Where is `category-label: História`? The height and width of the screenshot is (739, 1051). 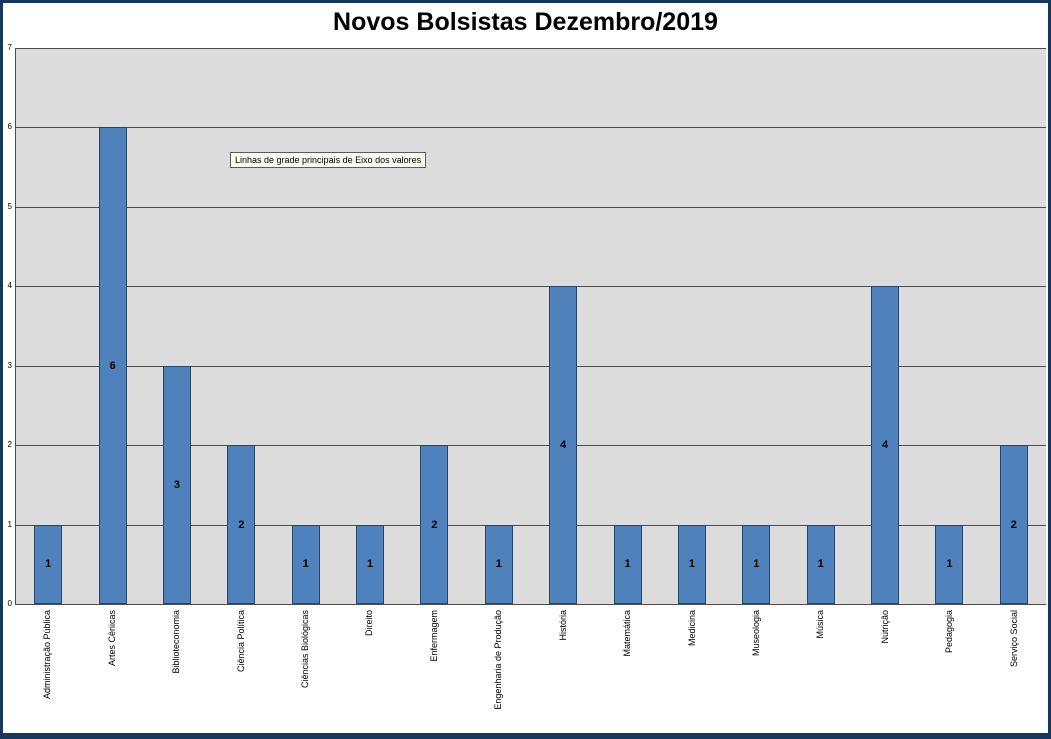
category-label: História is located at coordinates (562, 625).